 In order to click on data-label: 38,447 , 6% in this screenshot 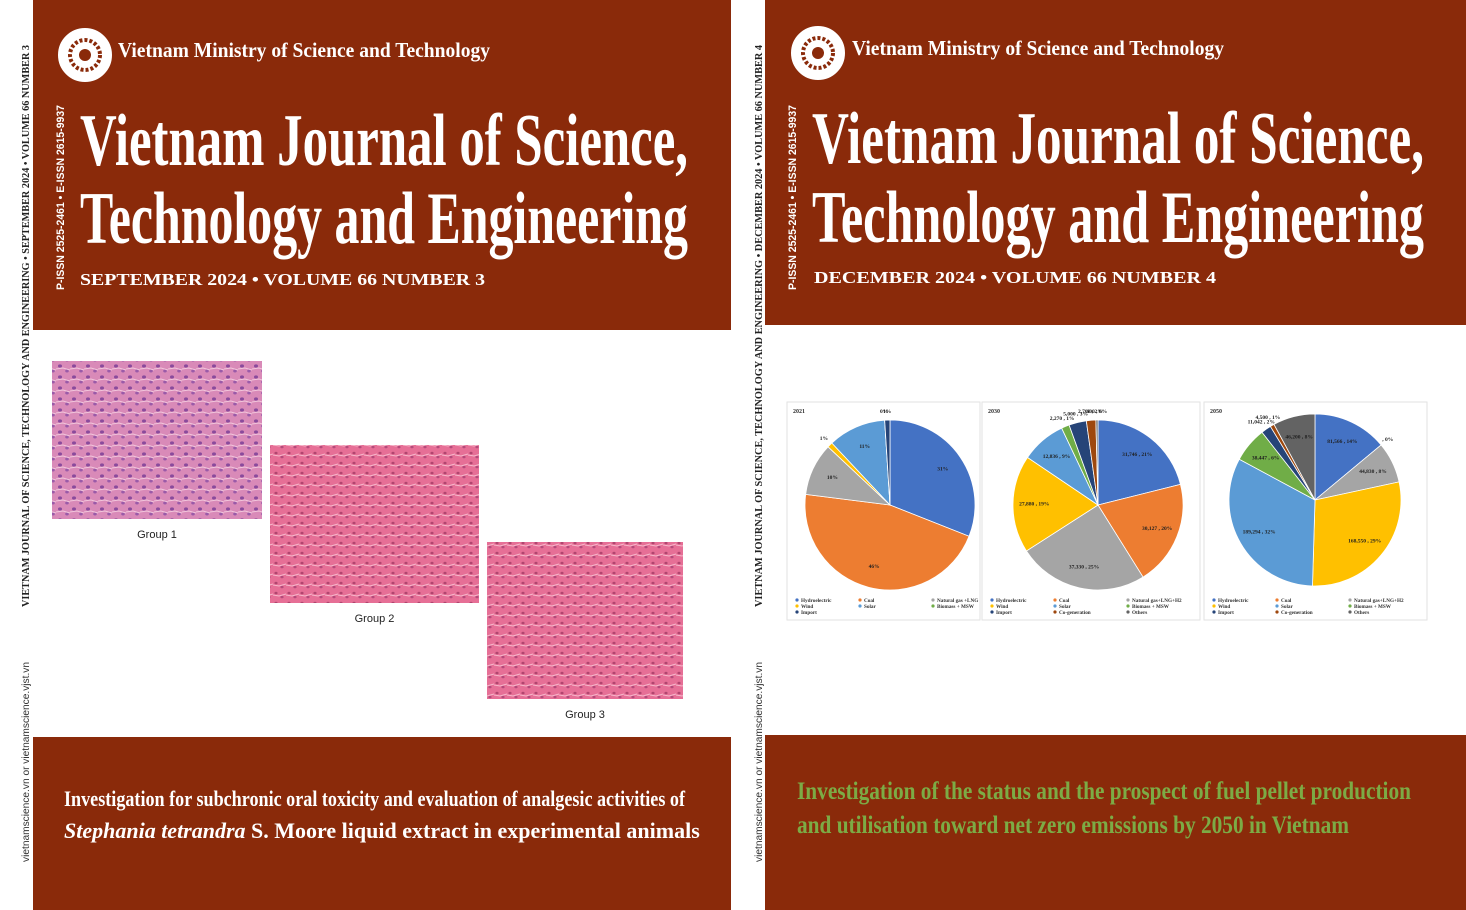, I will do `click(1266, 459)`.